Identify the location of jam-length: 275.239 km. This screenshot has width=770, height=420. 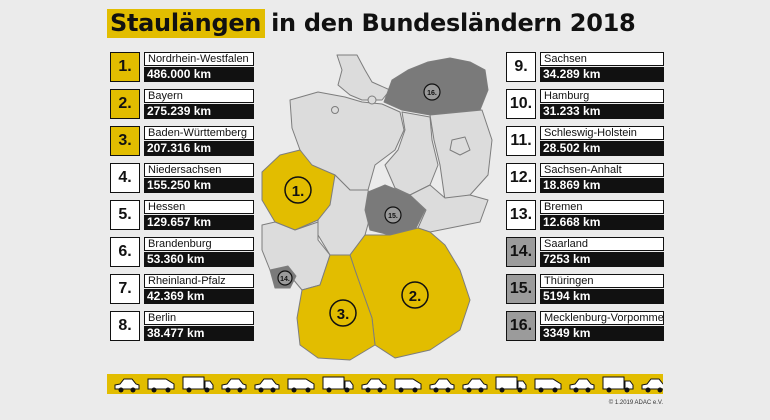
(199, 111).